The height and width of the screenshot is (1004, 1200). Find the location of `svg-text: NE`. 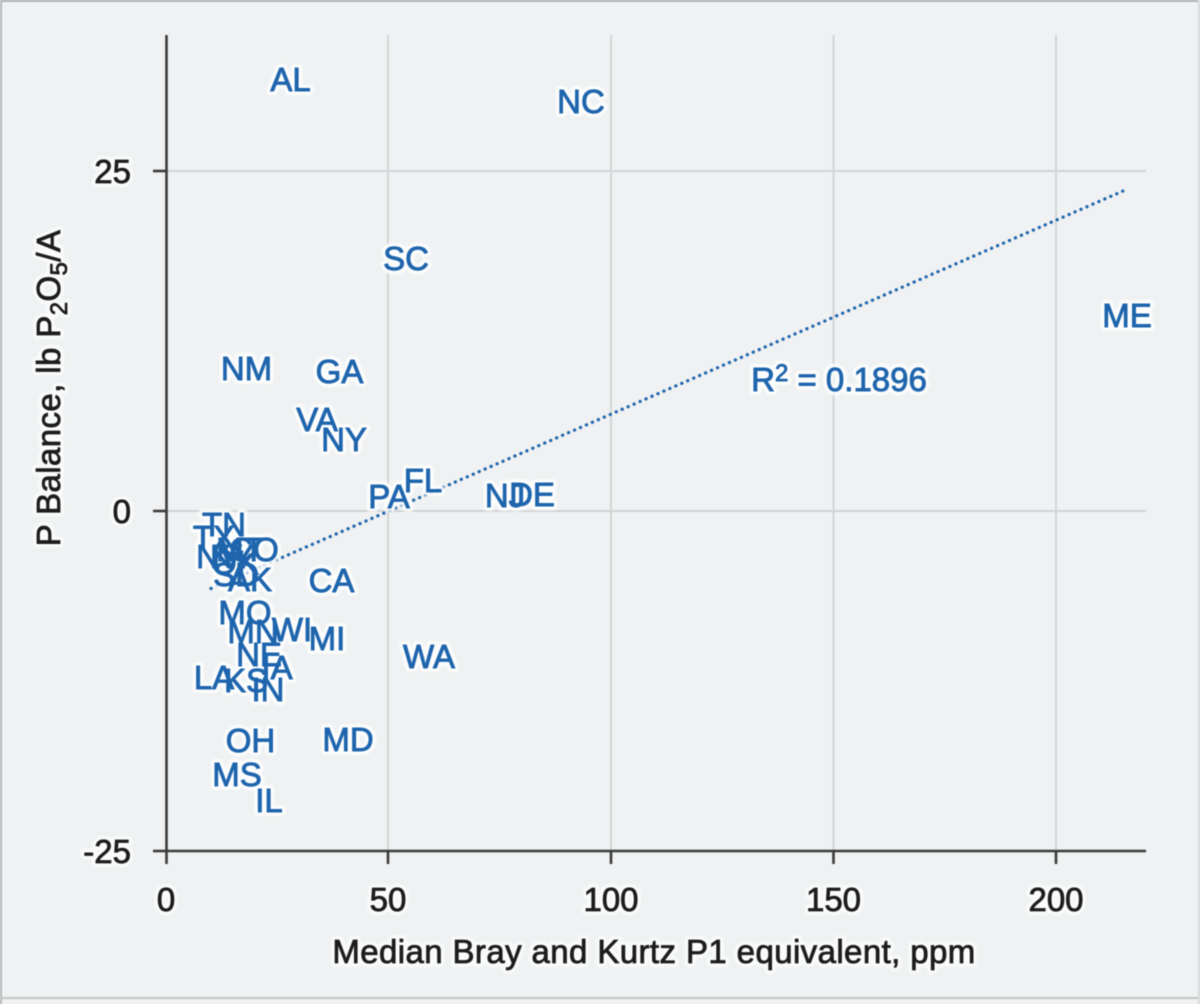

svg-text: NE is located at coordinates (259, 654).